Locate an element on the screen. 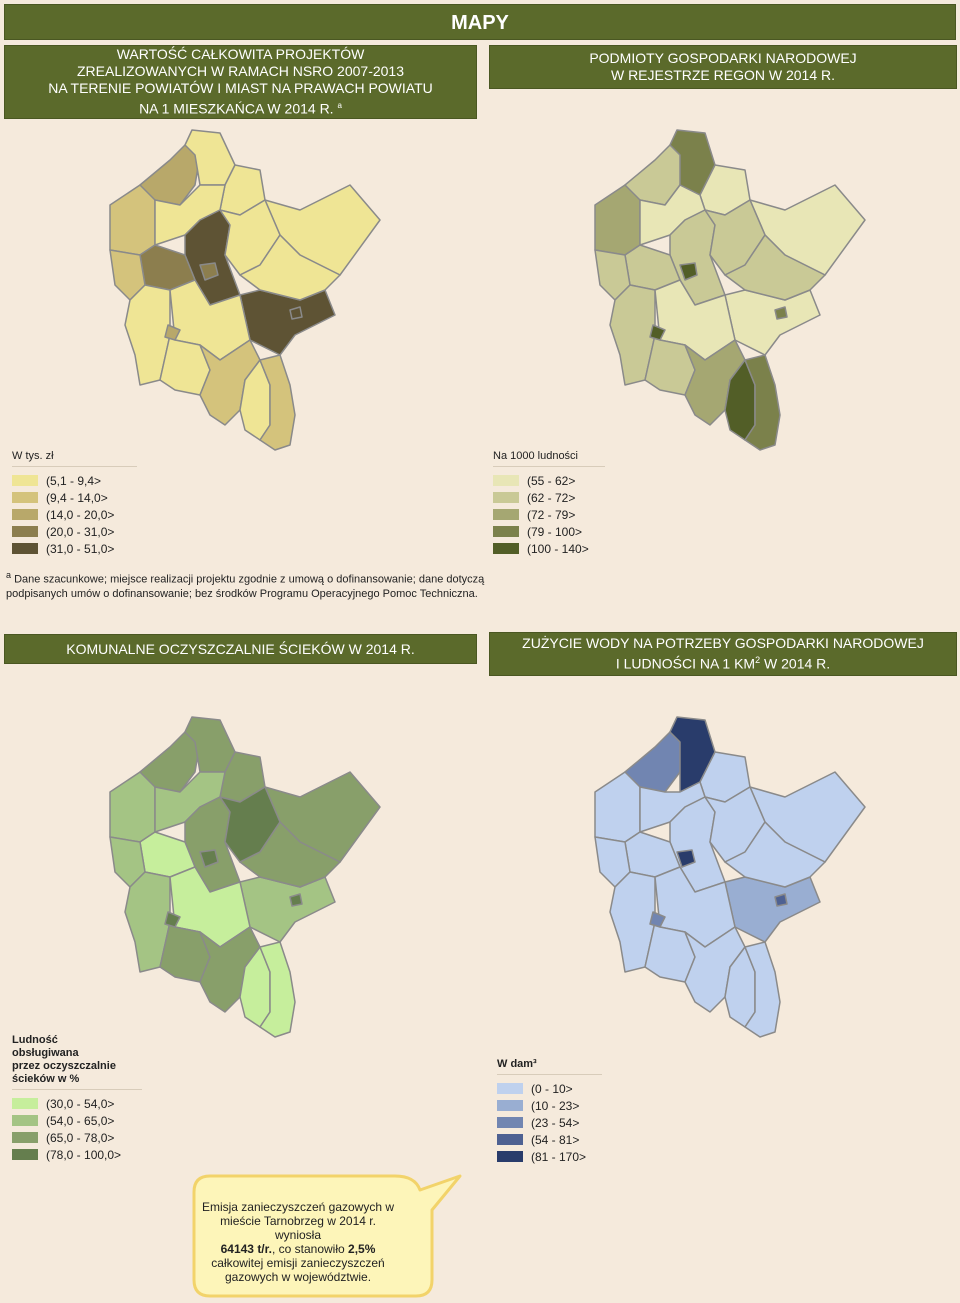 Image resolution: width=960 pixels, height=1303 pixels. legend-regon-title: Na 1000 ludności is located at coordinates (549, 458).